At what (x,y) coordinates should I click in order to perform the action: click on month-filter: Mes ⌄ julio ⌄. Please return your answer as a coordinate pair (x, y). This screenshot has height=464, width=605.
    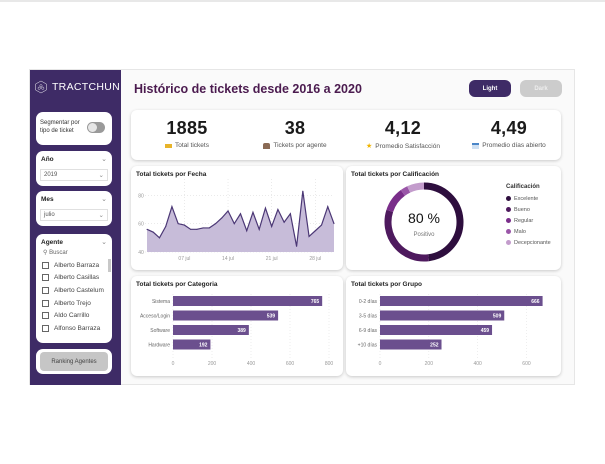
    Looking at the image, I should click on (74, 208).